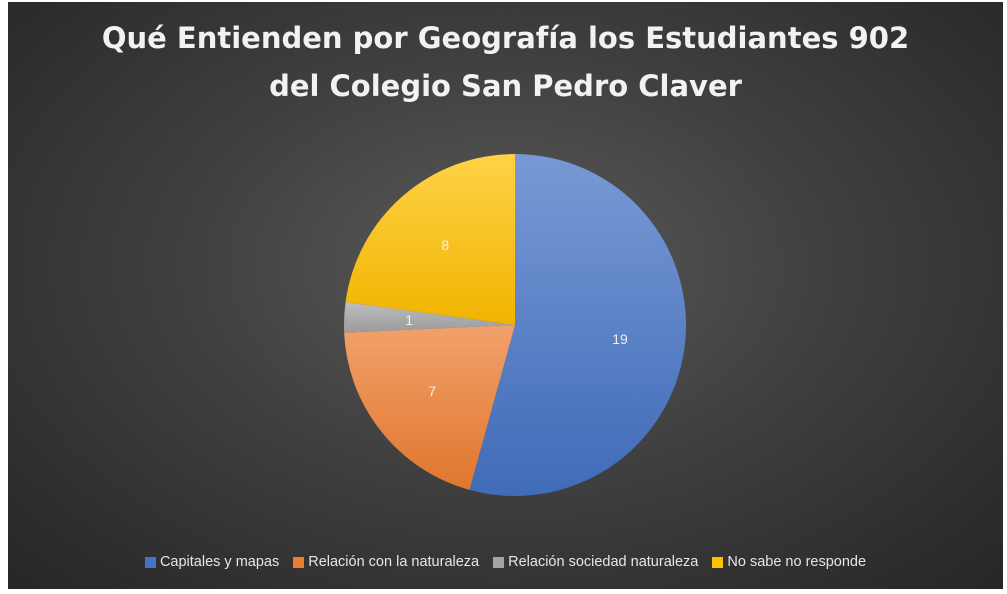 The image size is (1007, 594). What do you see at coordinates (430, 239) in the screenshot?
I see `pie-slice-no-sabe-no-responde` at bounding box center [430, 239].